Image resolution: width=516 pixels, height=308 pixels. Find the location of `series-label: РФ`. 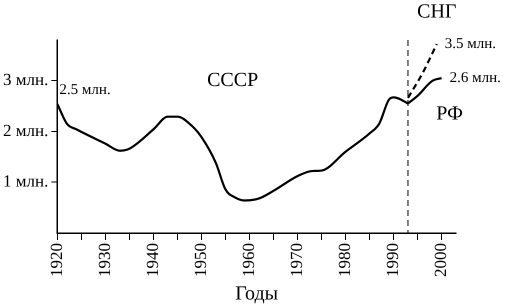

series-label: РФ is located at coordinates (449, 113).